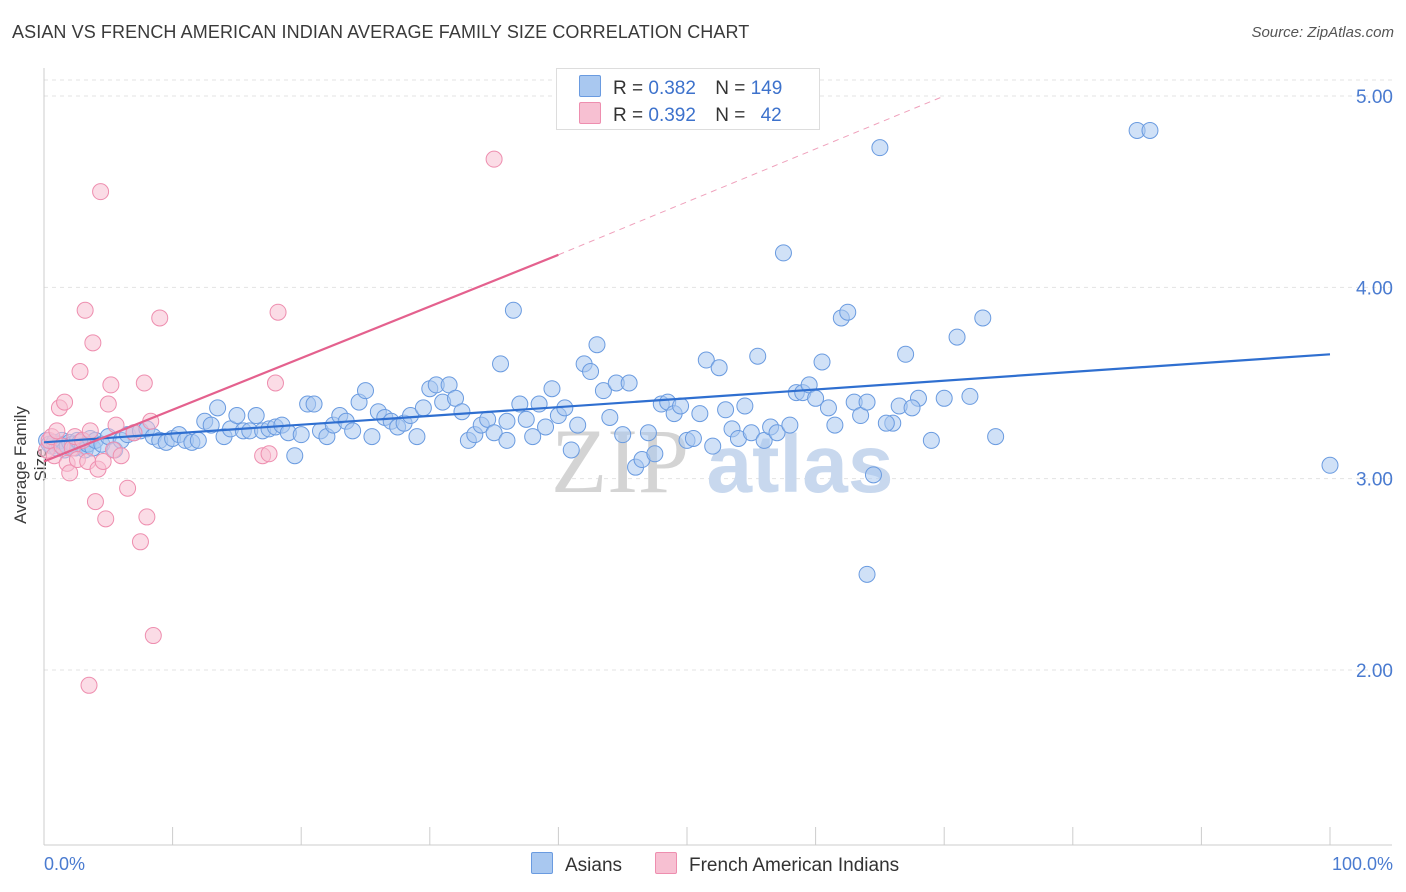 Image resolution: width=1406 pixels, height=892 pixels. I want to click on asian-n-label: N =, so click(730, 88).